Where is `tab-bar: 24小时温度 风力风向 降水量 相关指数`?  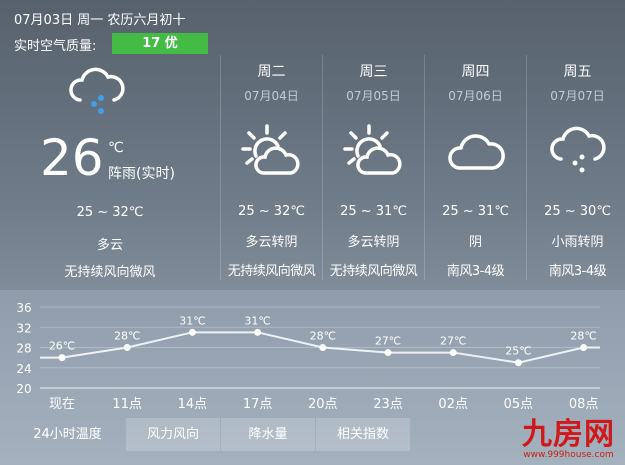
tab-bar: 24小时温度 风力风向 降水量 相关指数 is located at coordinates (210, 434).